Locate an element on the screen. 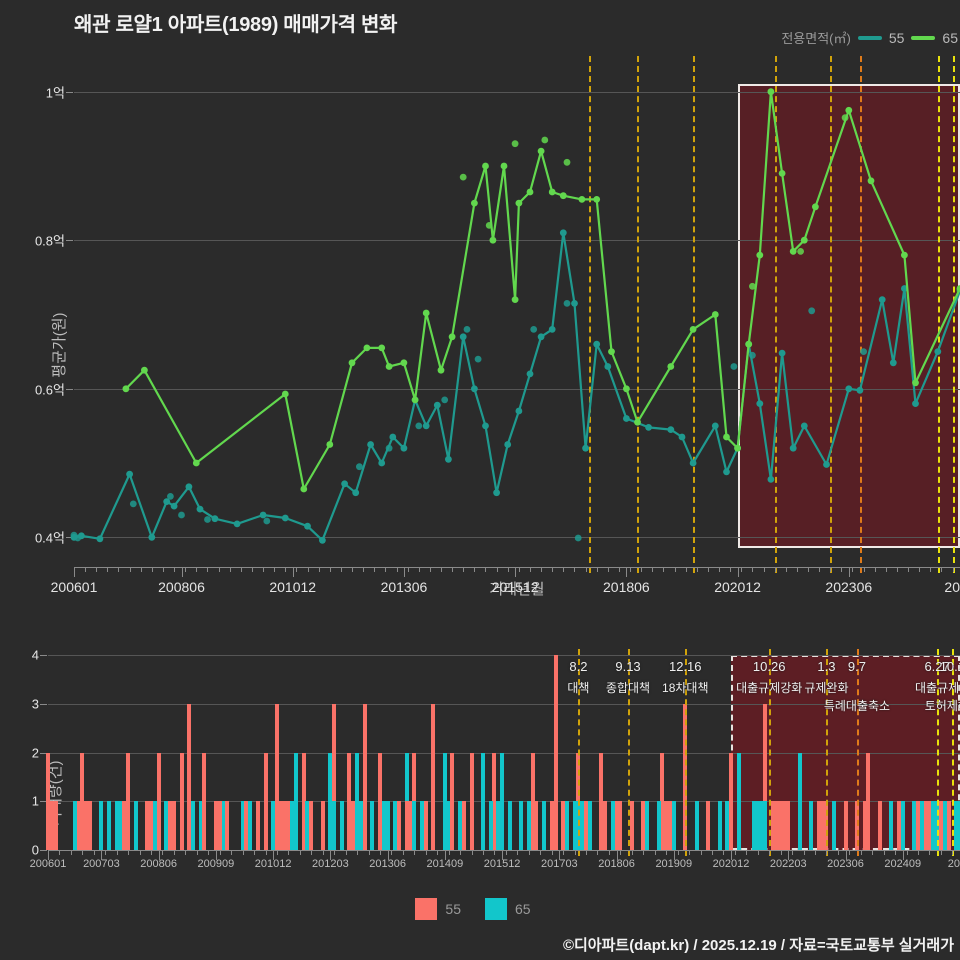  y-tick-label-volume: 2 is located at coordinates (35, 752).